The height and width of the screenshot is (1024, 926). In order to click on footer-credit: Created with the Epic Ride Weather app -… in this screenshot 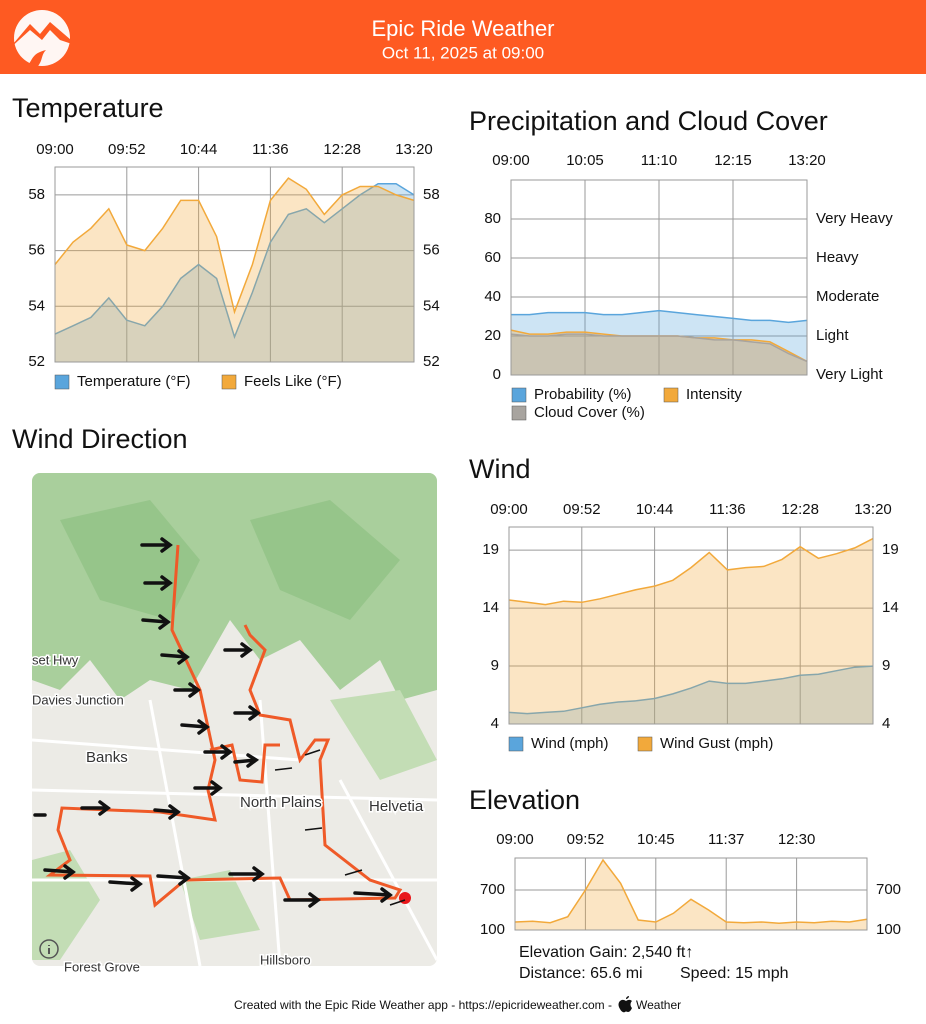, I will do `click(423, 1005)`.